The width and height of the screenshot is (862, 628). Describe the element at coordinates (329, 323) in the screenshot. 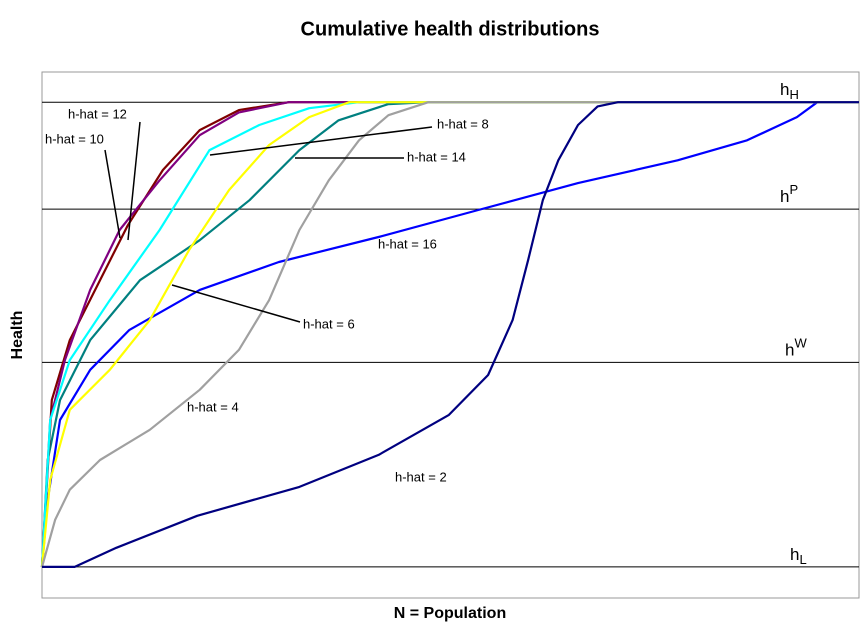

I see `series-label: h-hat = 6` at that location.